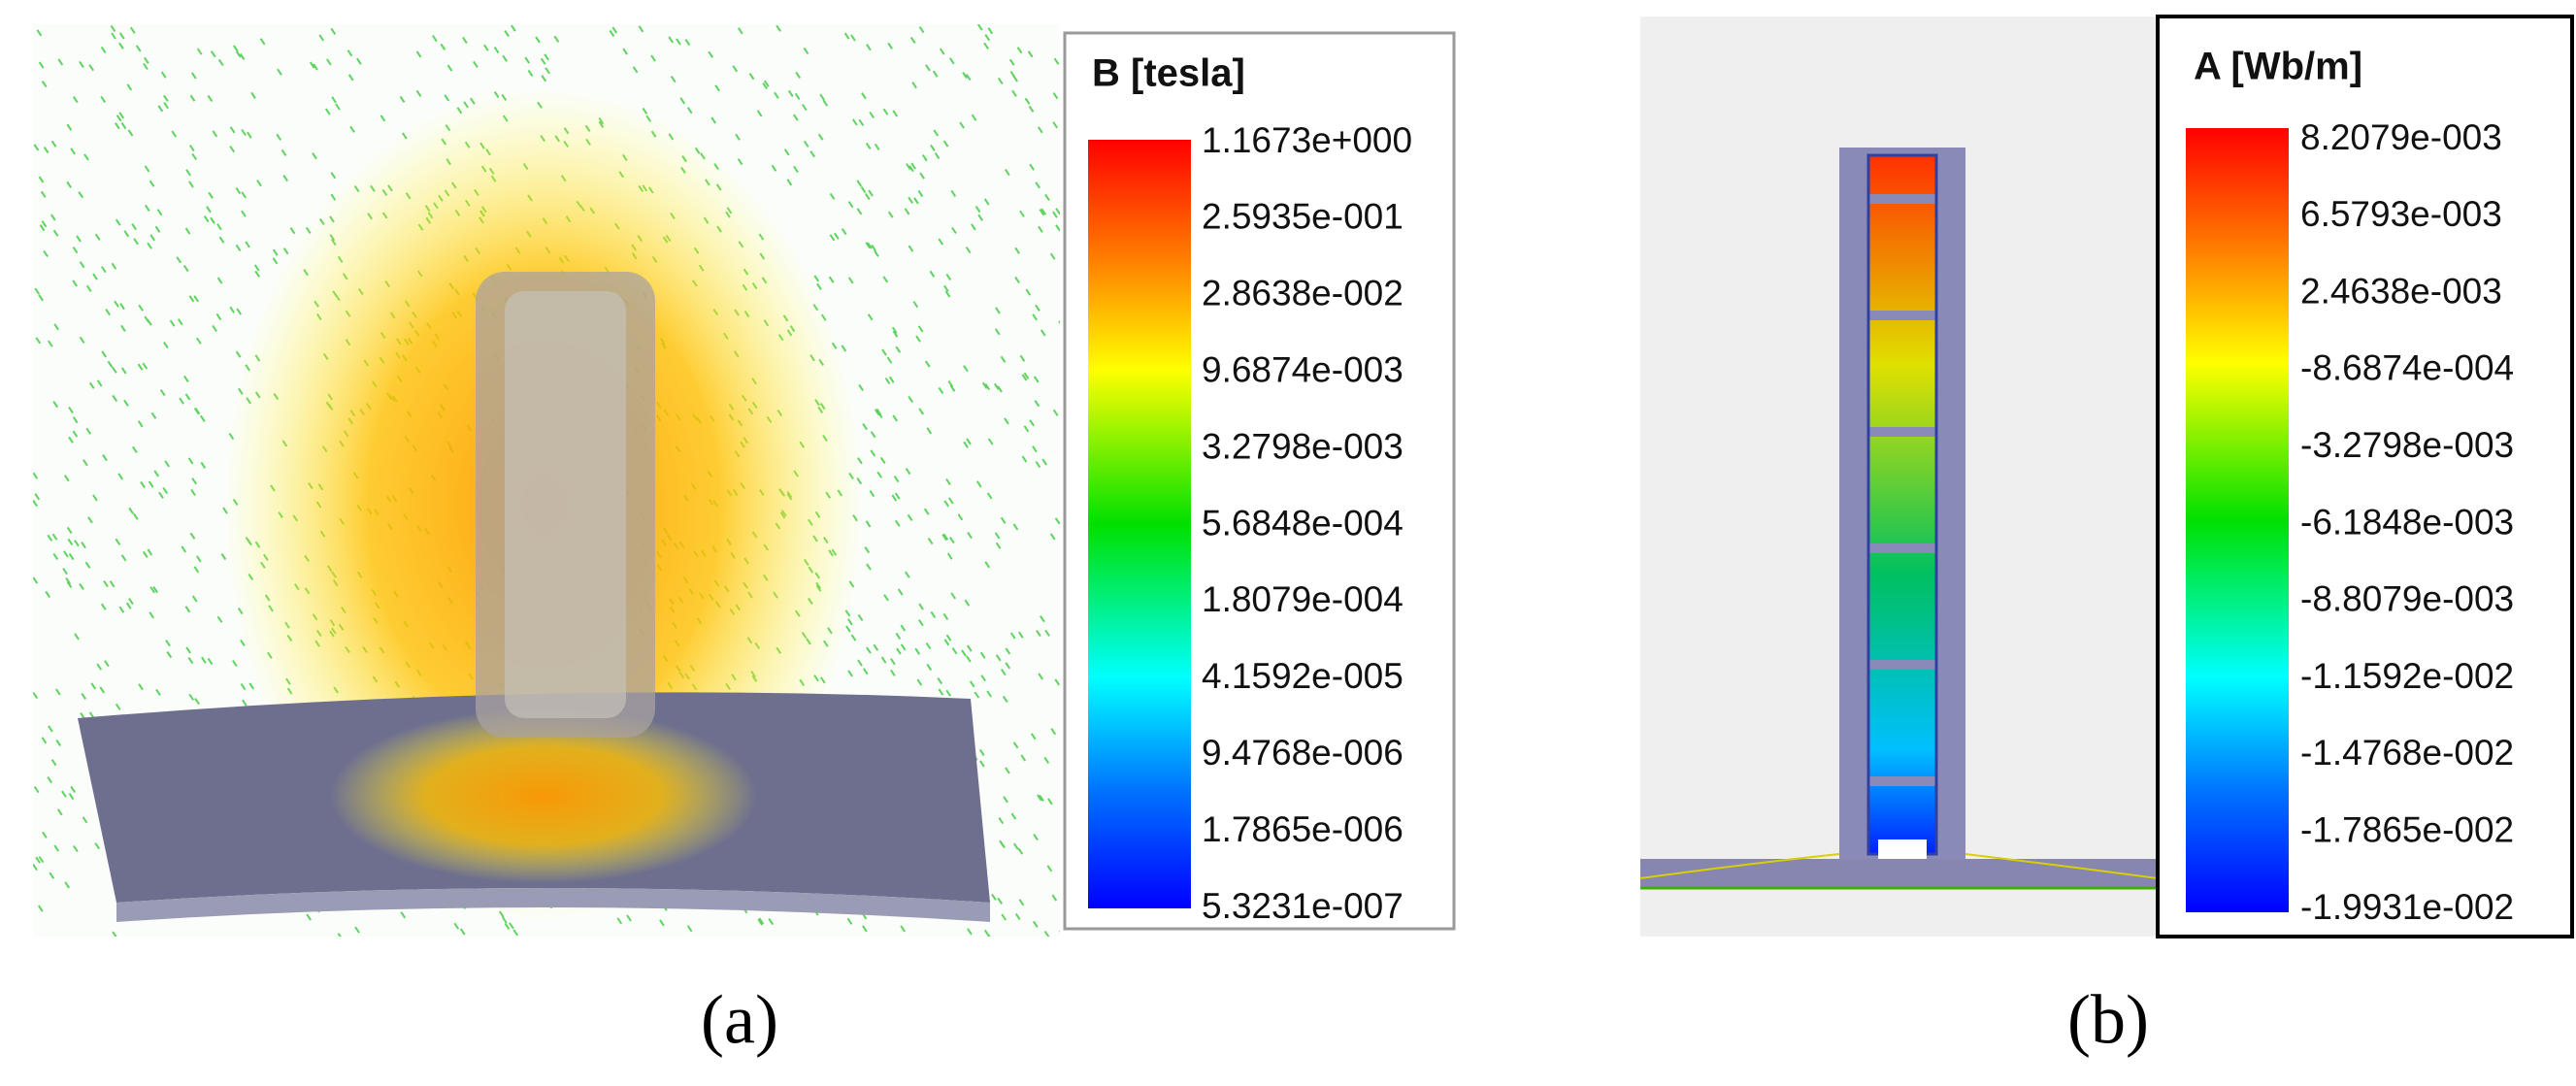 This screenshot has width=2576, height=1086. I want to click on legend-label: 2.5935e-001, so click(1303, 217).